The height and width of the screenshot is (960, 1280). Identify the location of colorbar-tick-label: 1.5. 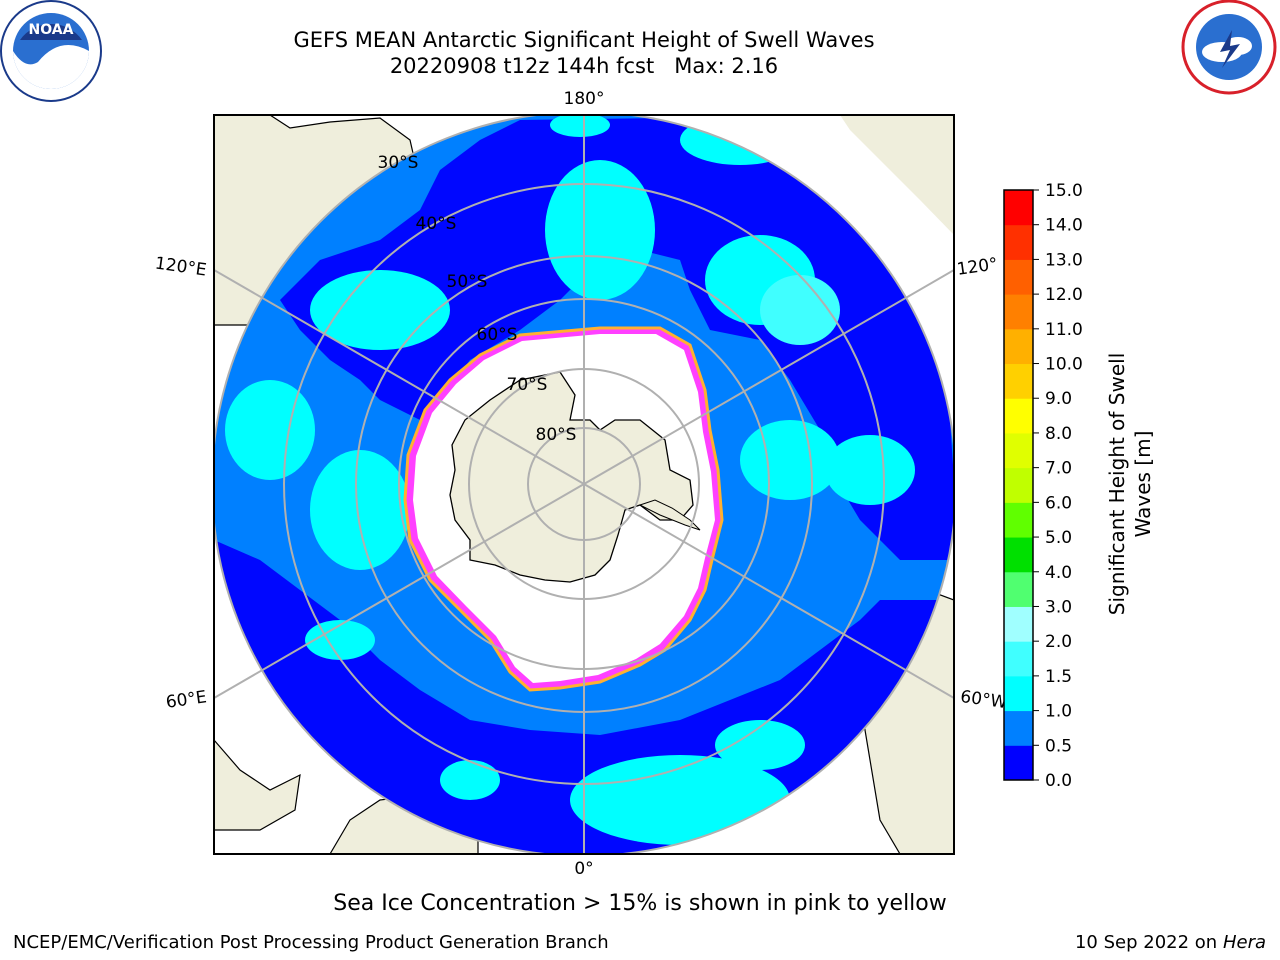
(1058, 677).